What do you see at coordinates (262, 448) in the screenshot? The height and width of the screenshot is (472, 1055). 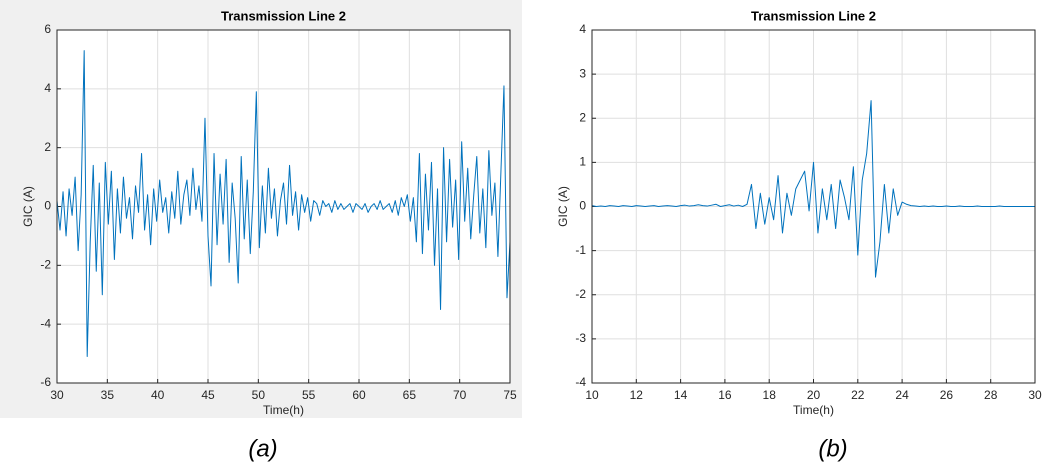 I see `caption: (a)` at bounding box center [262, 448].